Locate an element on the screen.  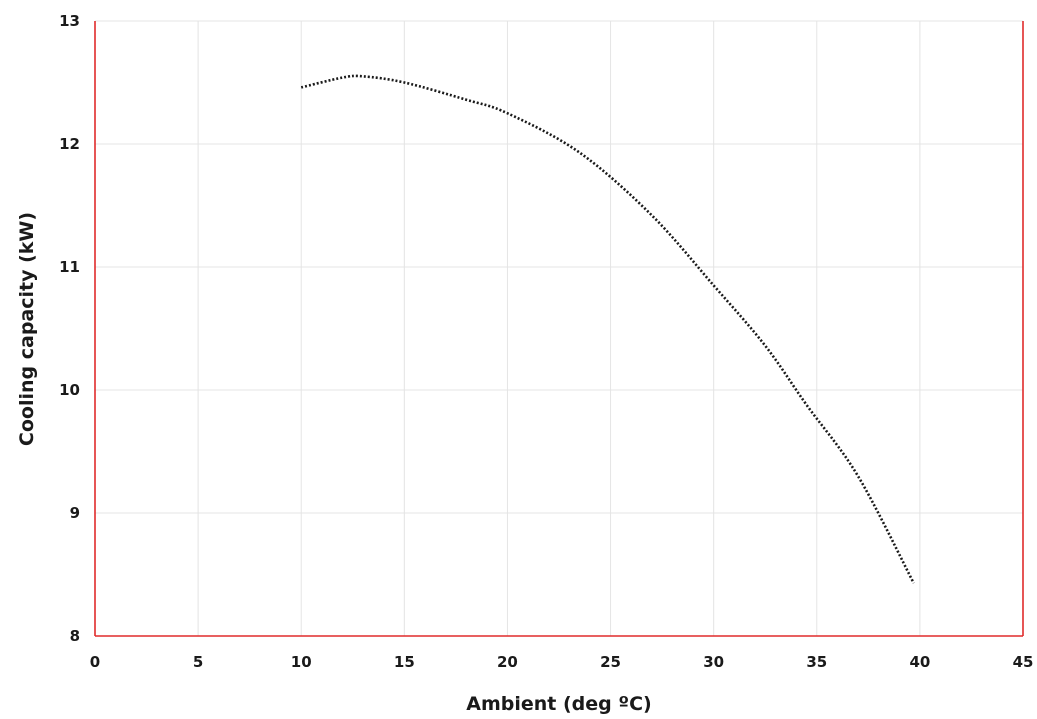
x-tick-label: 40 is located at coordinates (919, 662).